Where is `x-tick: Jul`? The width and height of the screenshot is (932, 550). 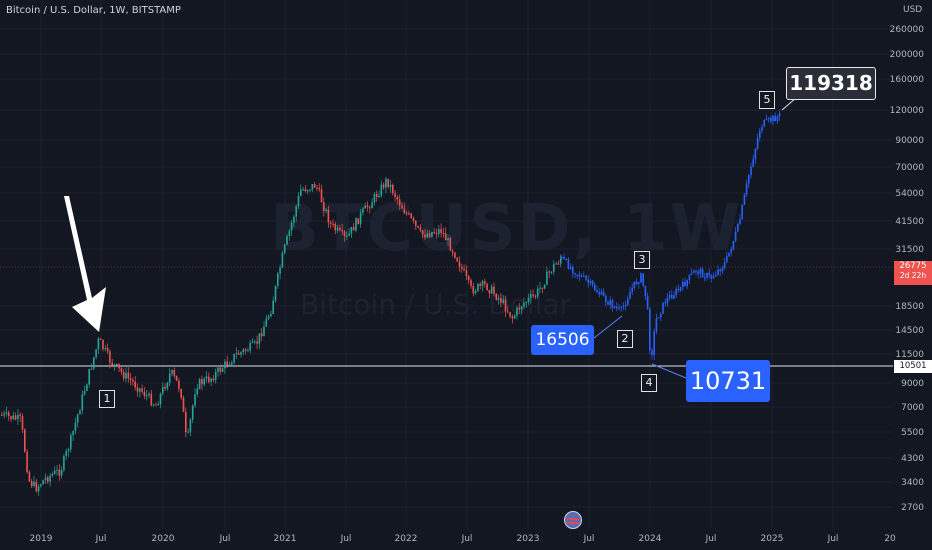
x-tick: Jul is located at coordinates (467, 539).